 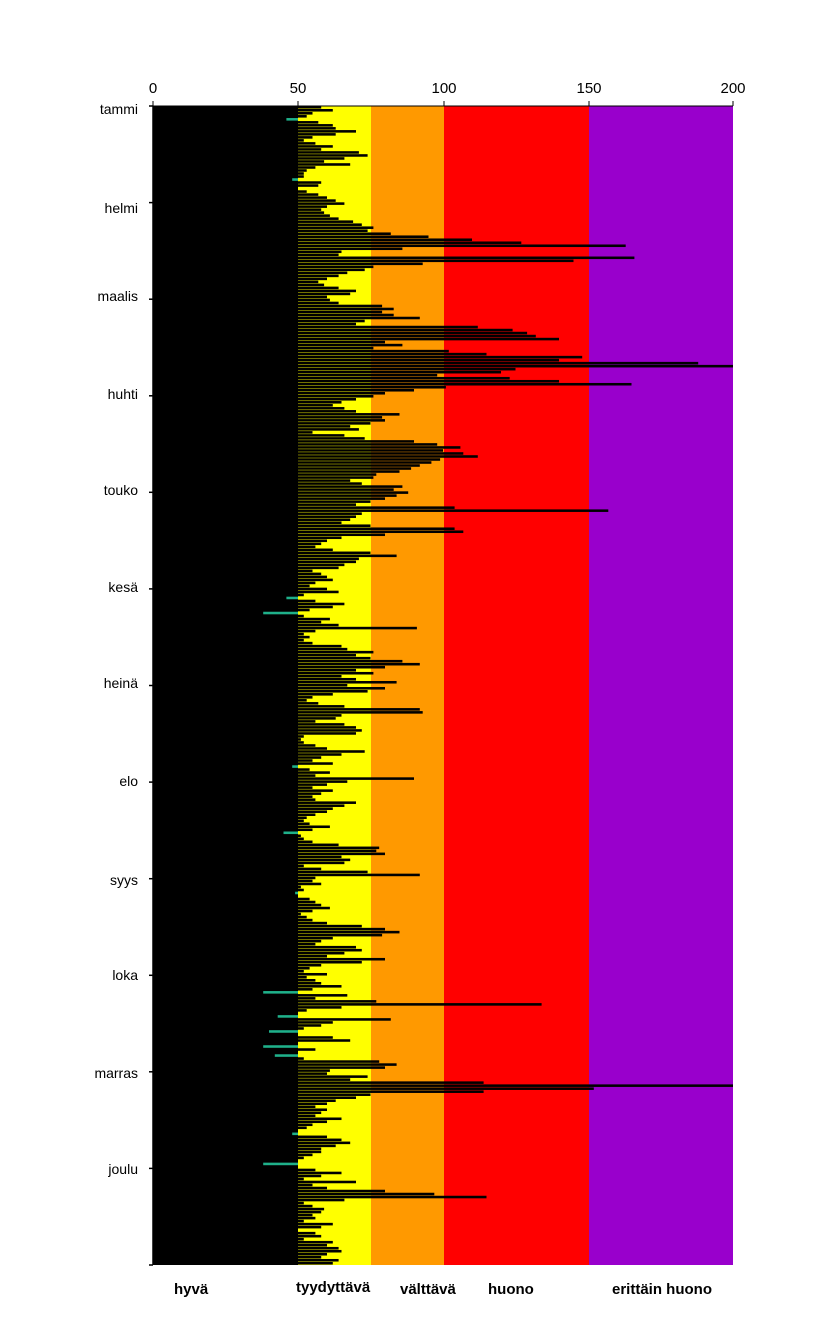 What do you see at coordinates (118, 296) in the screenshot?
I see `month-label-maalis: maalis` at bounding box center [118, 296].